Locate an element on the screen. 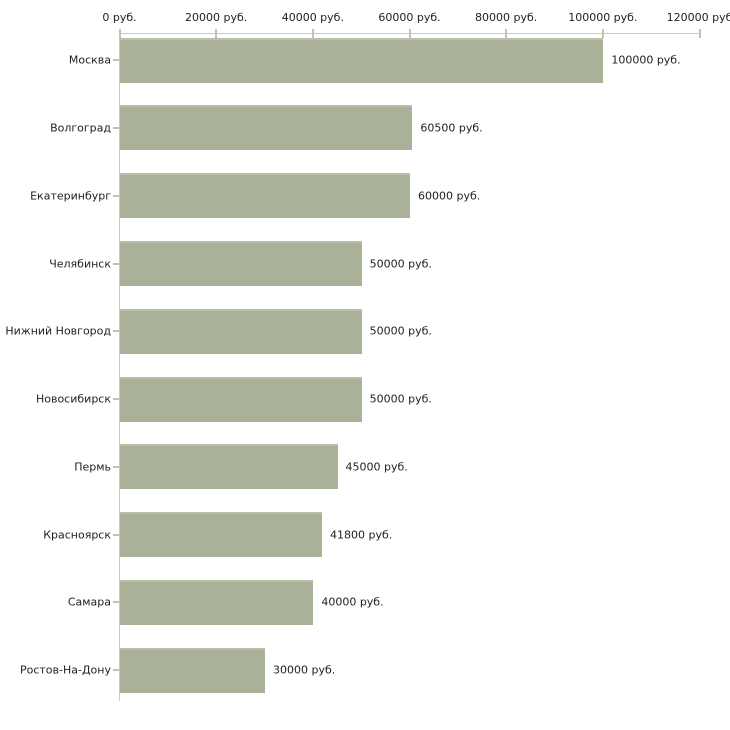  x-axis-tick-label: 0 руб. is located at coordinates (119, 17).